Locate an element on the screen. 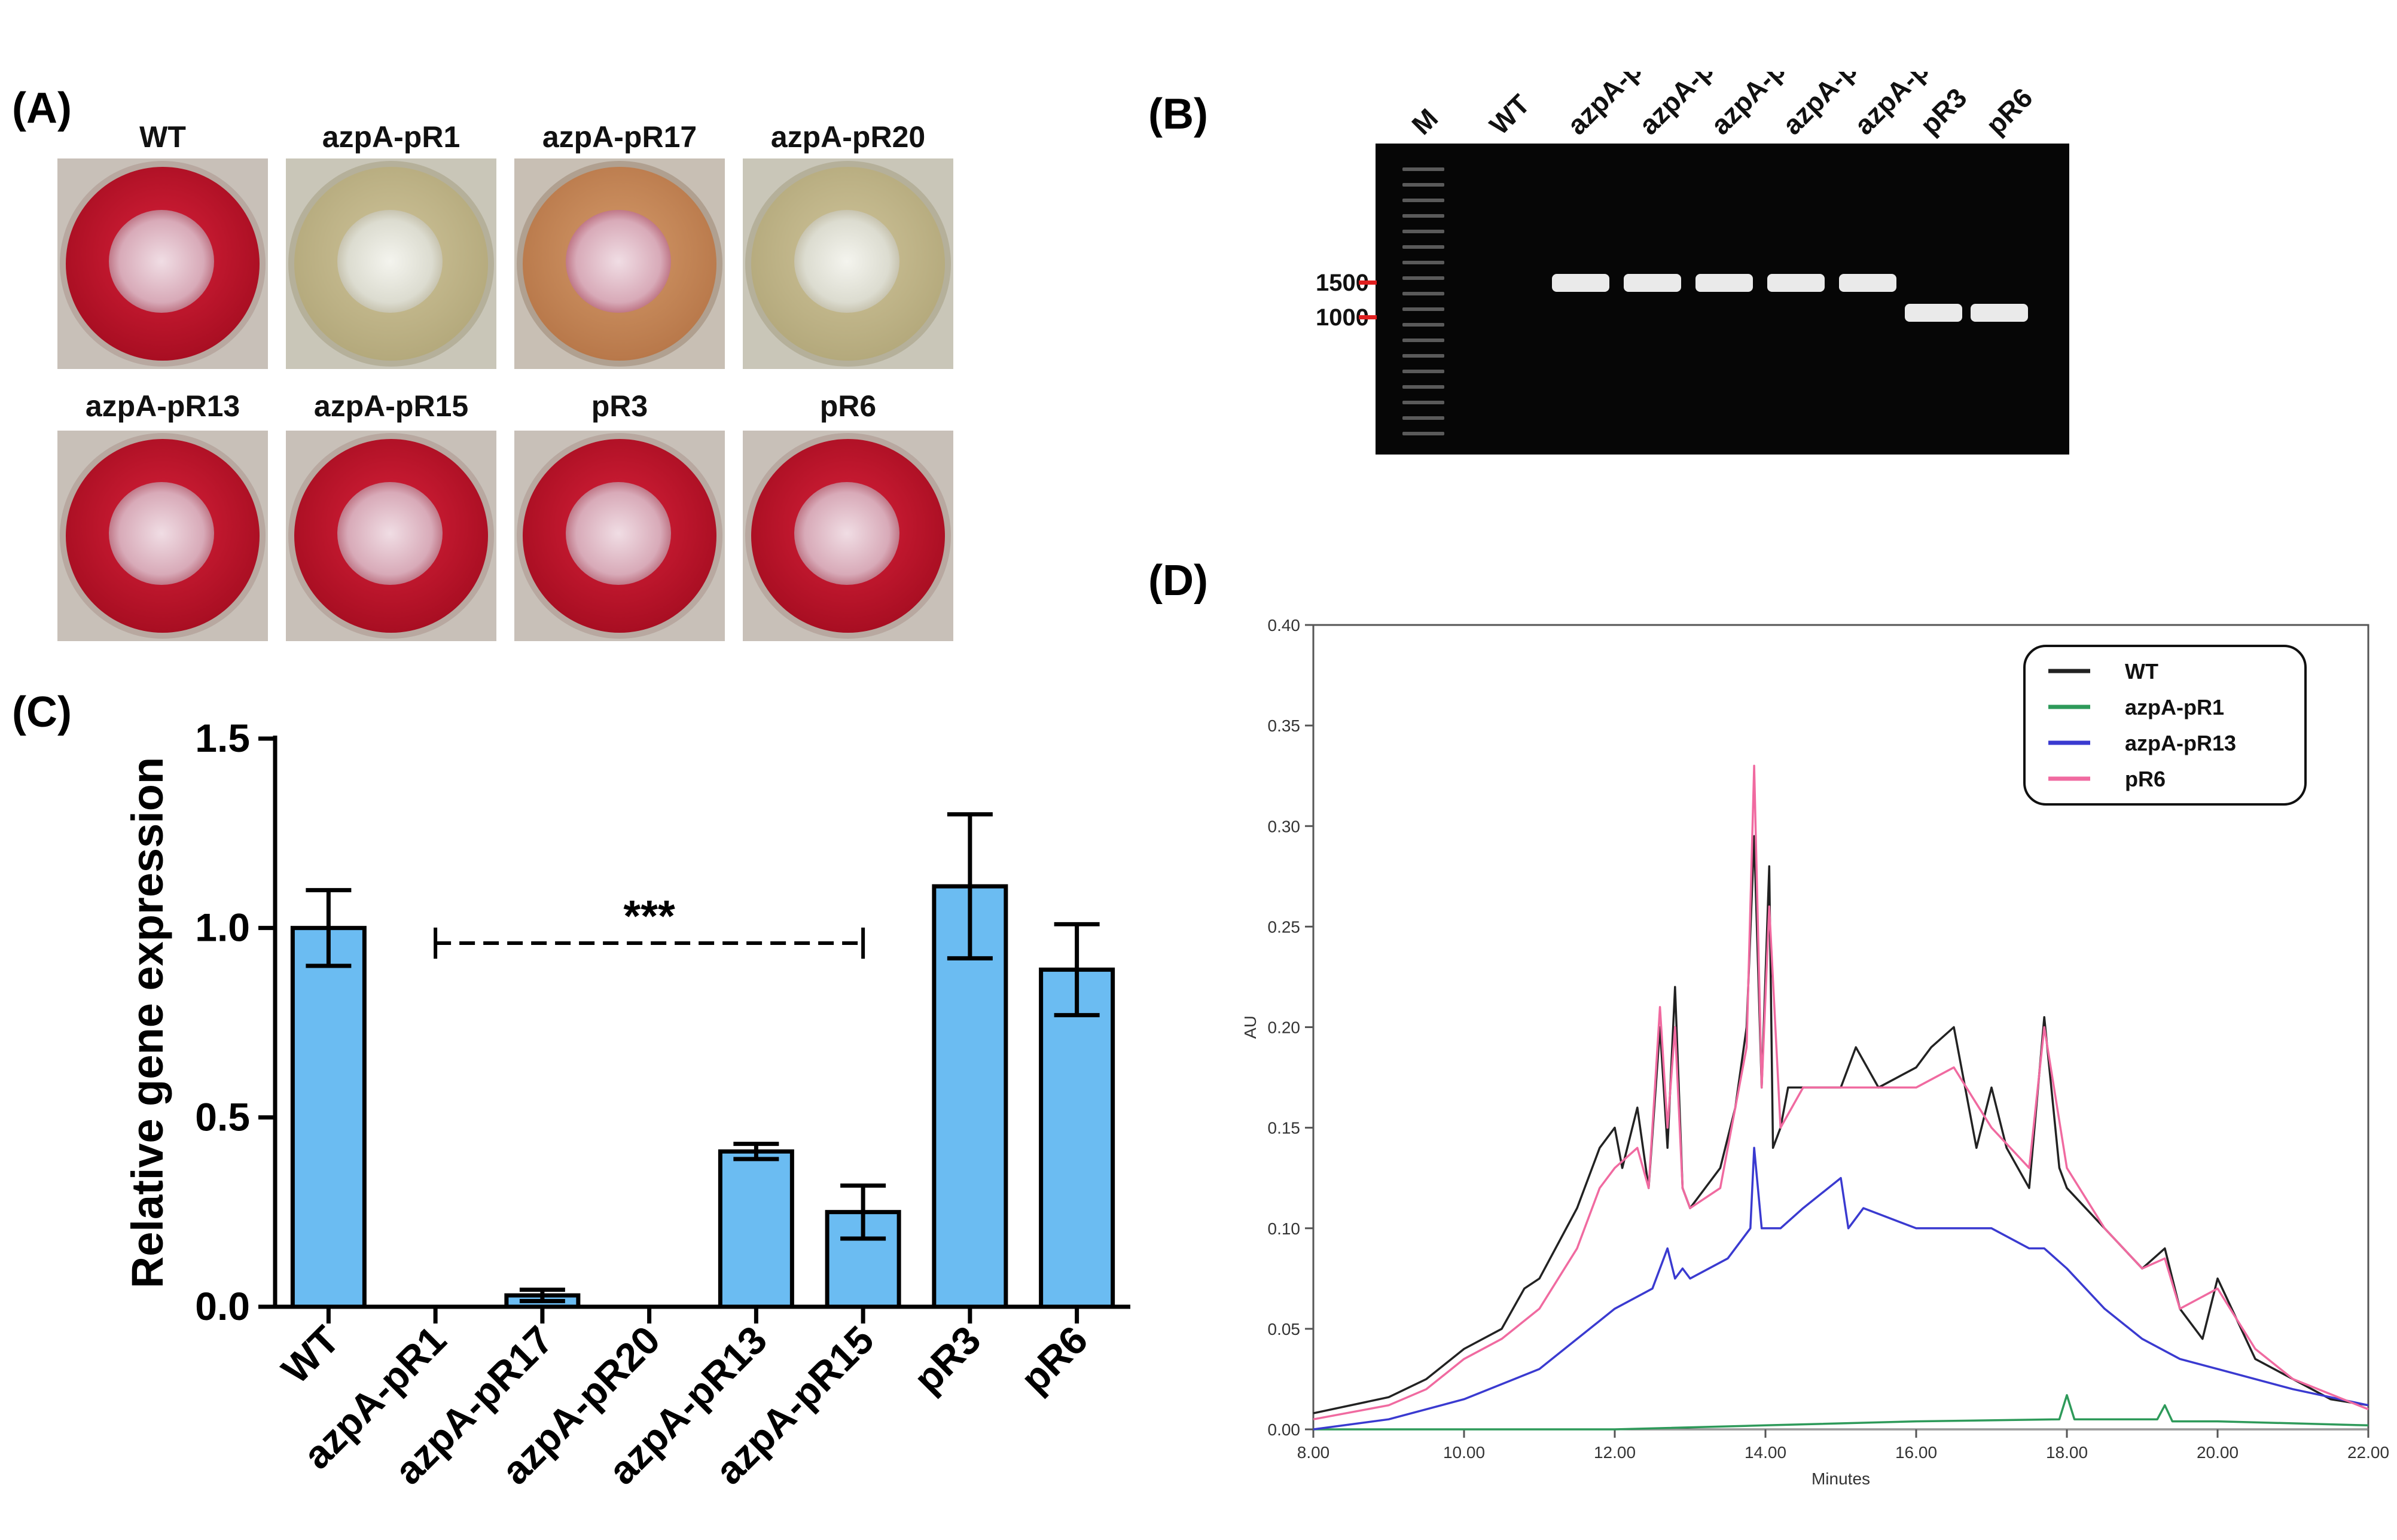 Image resolution: width=2397 pixels, height=1540 pixels. plate-label: azpA-pR15 is located at coordinates (391, 406).